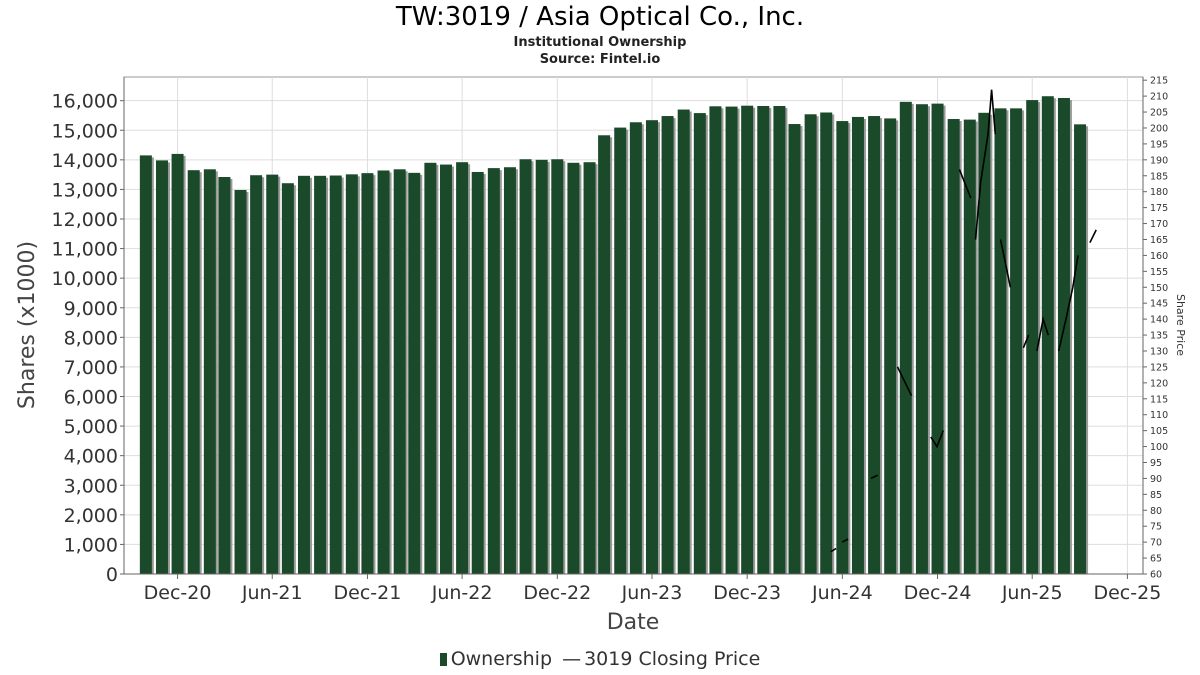 This screenshot has width=1200, height=675. Describe the element at coordinates (1159, 113) in the screenshot. I see `y2-tick-label: 205` at that location.